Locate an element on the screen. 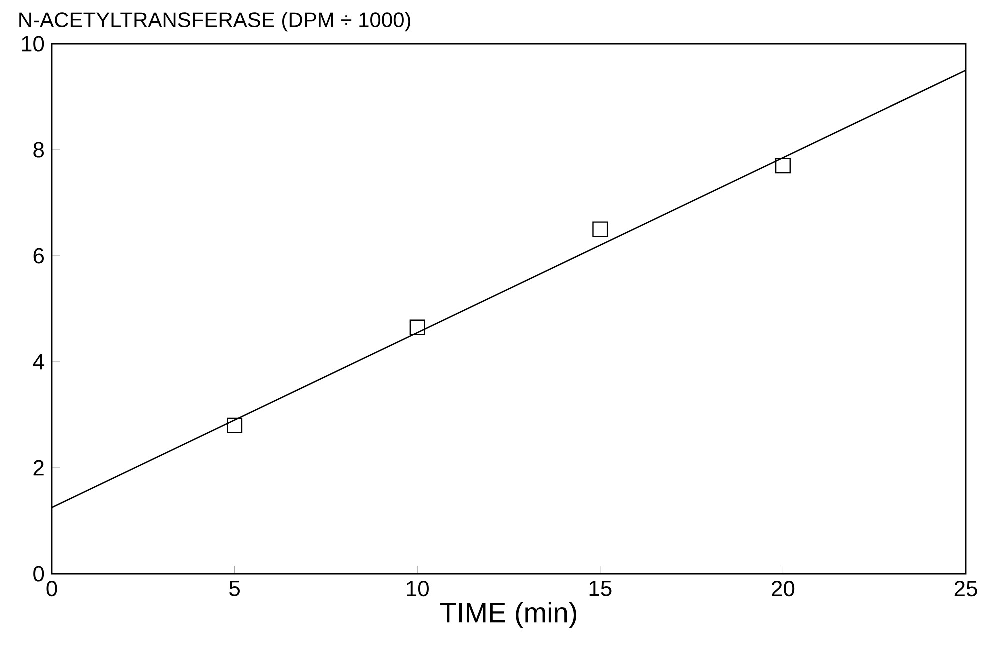  y-axis-title: N-ACETYLTRANSFERASE (DPM ÷ 1000) is located at coordinates (215, 22).